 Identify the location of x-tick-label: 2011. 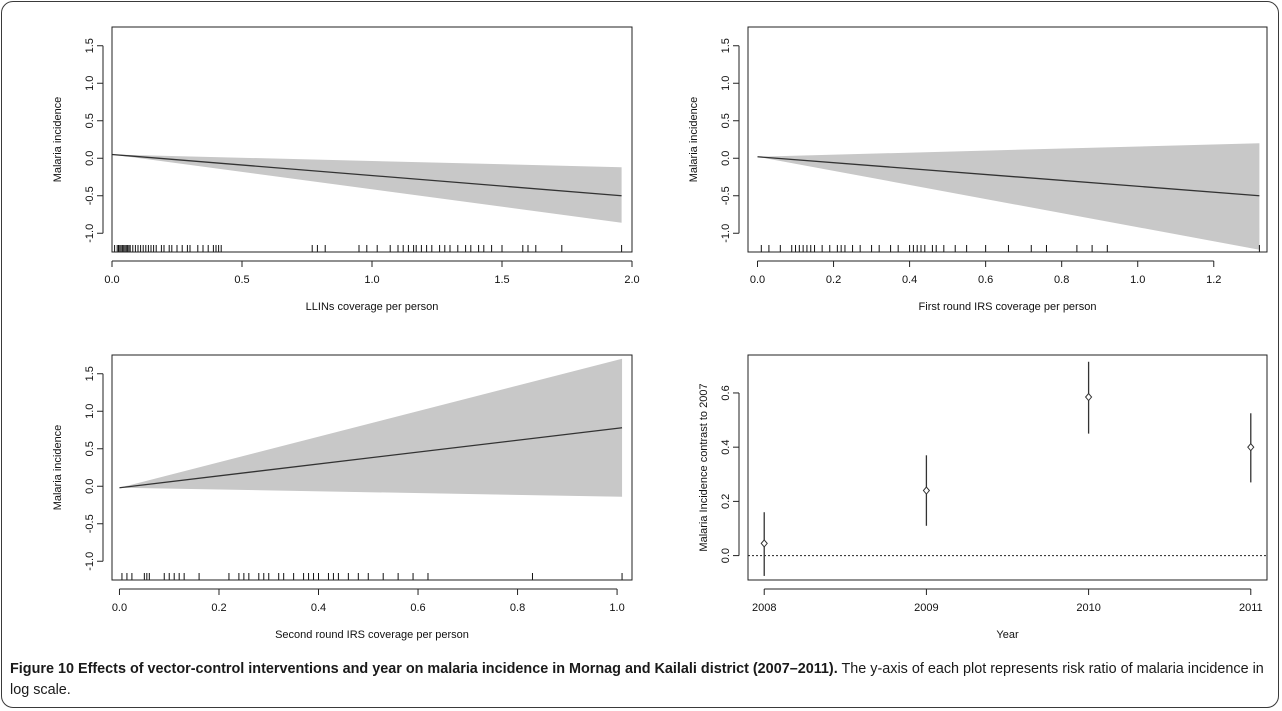
(1251, 608).